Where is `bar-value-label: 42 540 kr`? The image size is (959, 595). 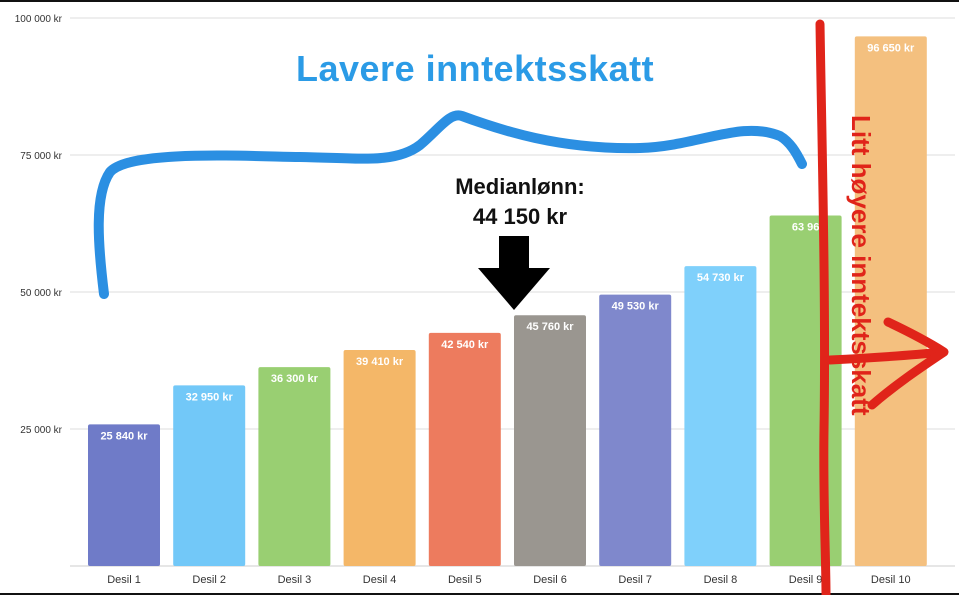
bar-value-label: 42 540 kr is located at coordinates (465, 345).